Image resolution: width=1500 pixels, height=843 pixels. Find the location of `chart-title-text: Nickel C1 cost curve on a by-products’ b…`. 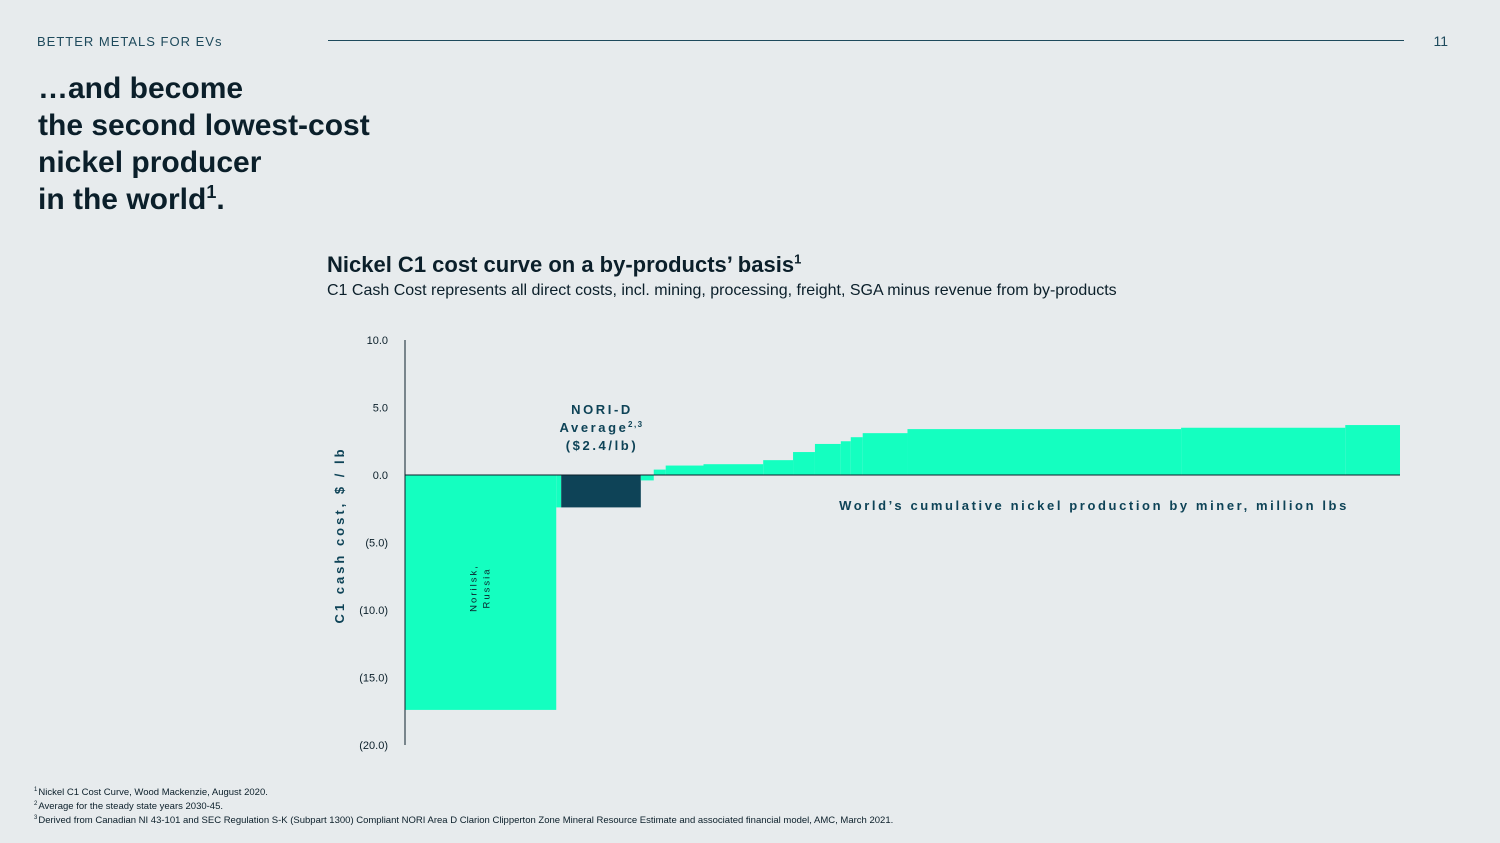

chart-title-text: Nickel C1 cost curve on a by-products’ b… is located at coordinates (561, 264).